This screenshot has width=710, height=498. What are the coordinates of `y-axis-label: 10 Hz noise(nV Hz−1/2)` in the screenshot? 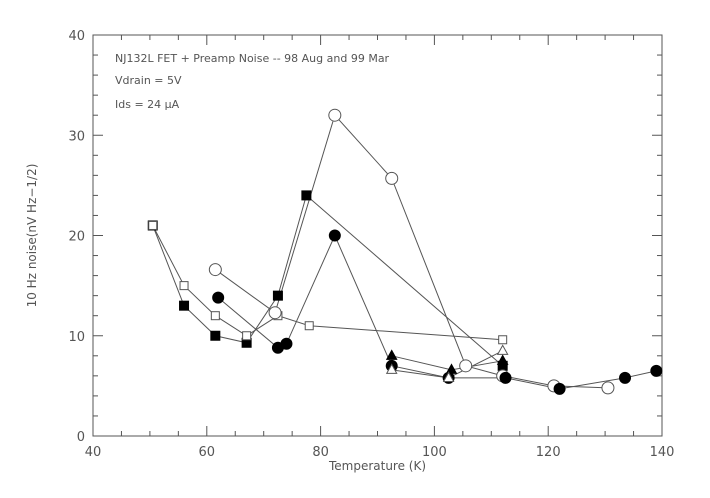 It's located at (32, 236).